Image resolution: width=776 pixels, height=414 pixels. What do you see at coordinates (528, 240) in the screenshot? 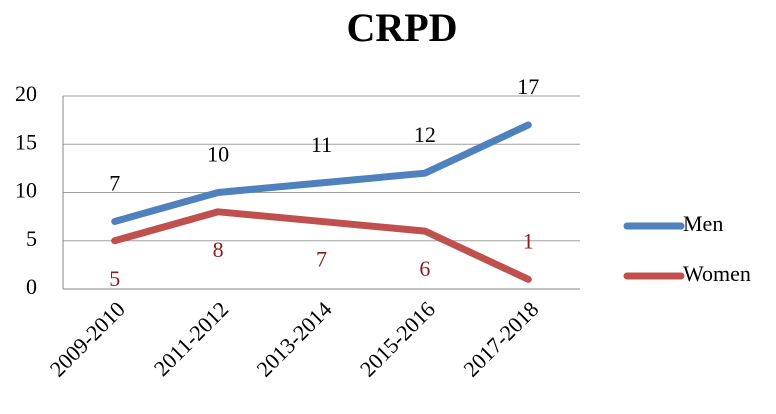
I see `data-label: 1` at bounding box center [528, 240].